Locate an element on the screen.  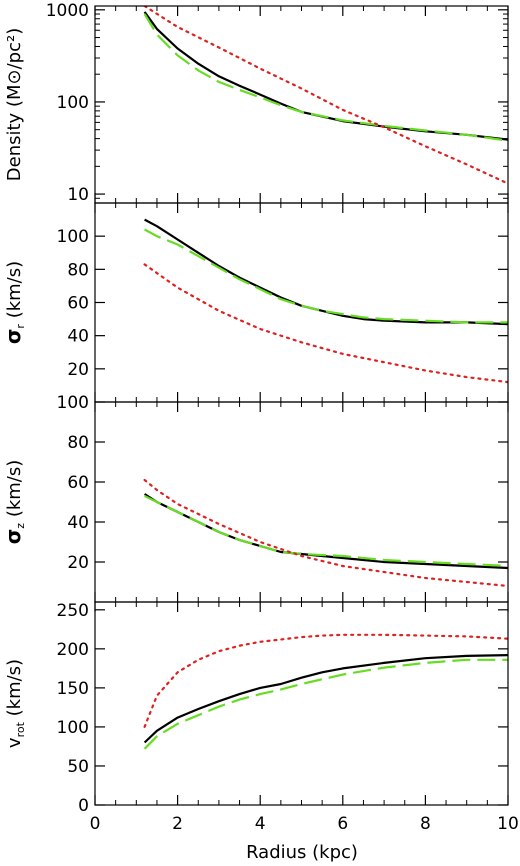
y-tick-label: 250 is located at coordinates (73, 611).